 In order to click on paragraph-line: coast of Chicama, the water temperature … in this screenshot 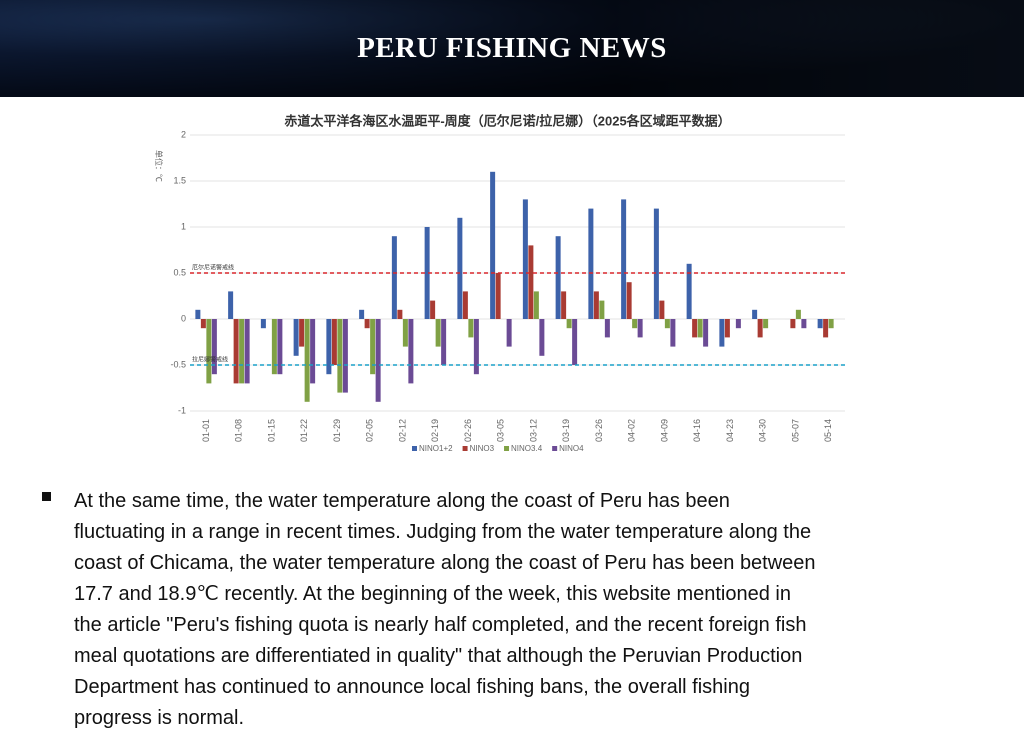, I will do `click(445, 563)`.